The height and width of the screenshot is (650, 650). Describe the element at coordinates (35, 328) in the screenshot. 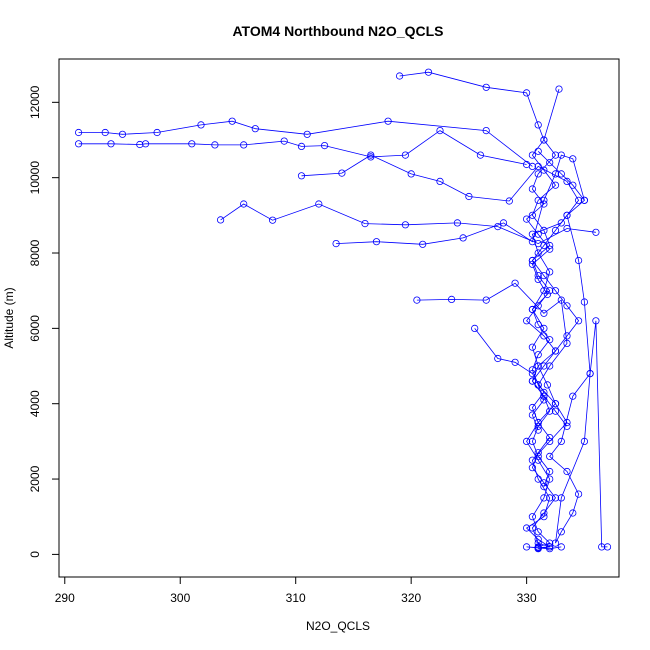

I see `y-tick-label: 6000` at that location.